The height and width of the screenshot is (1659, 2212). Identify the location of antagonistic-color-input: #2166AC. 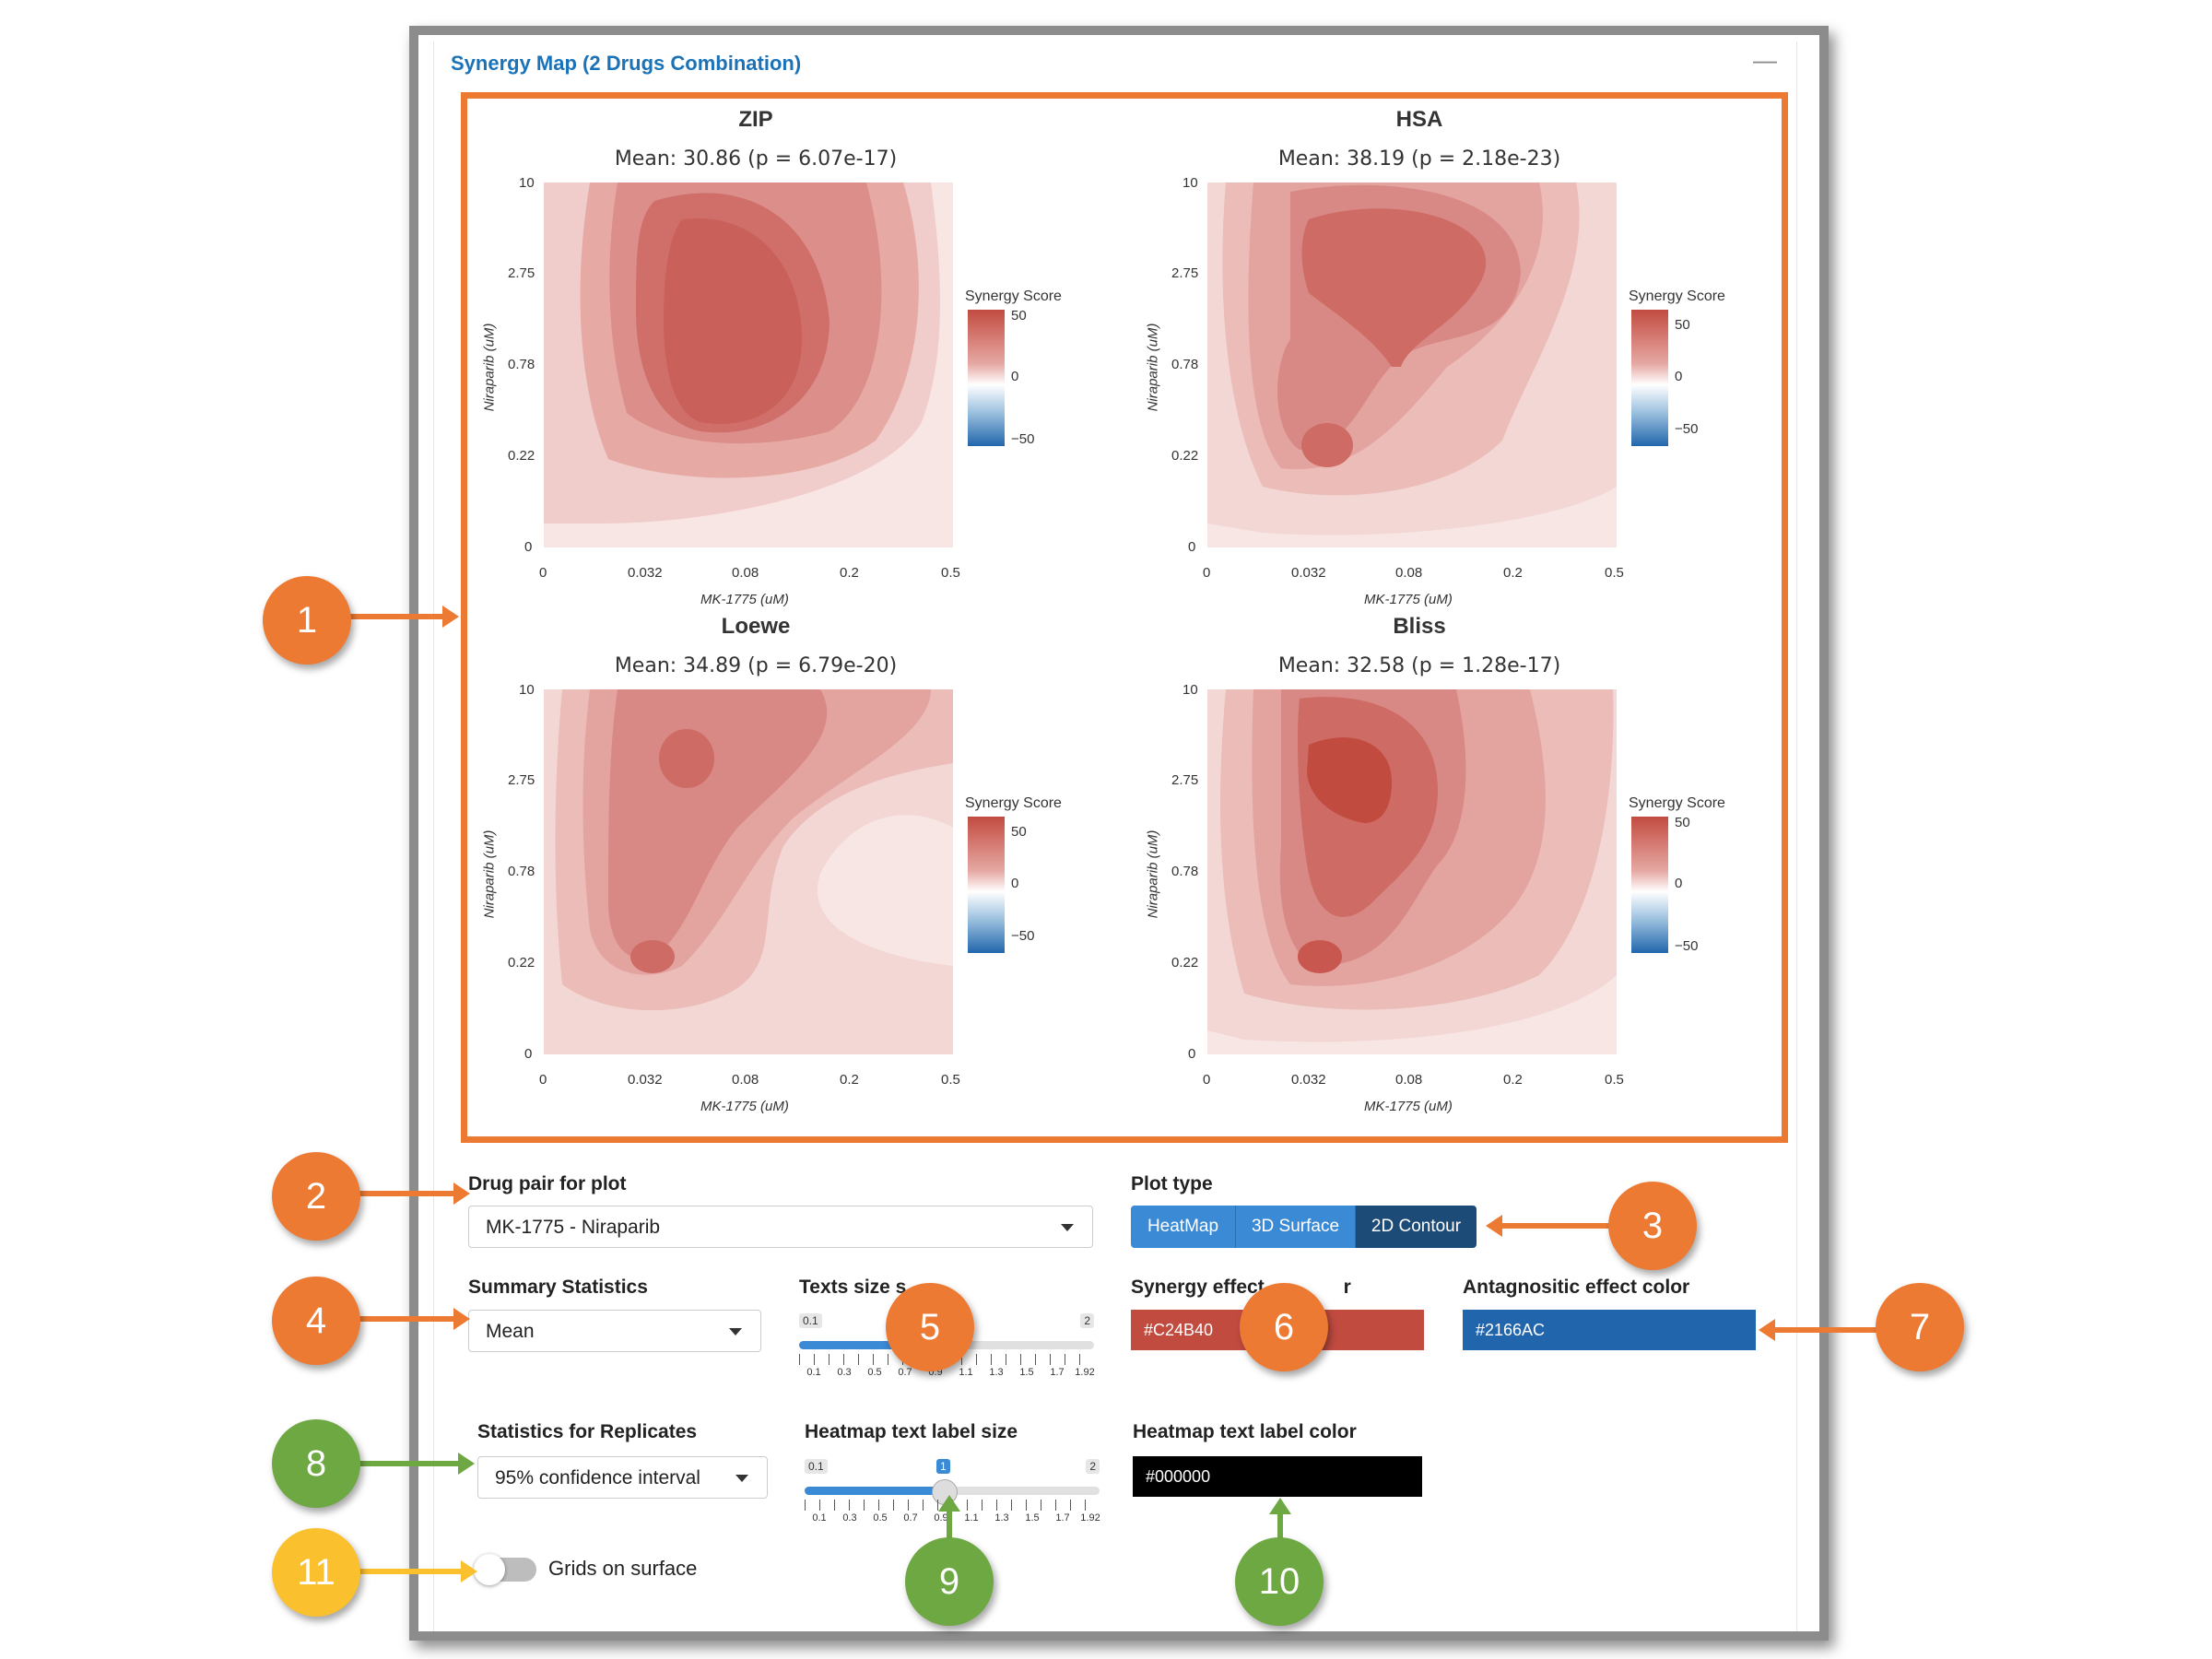
(1609, 1330).